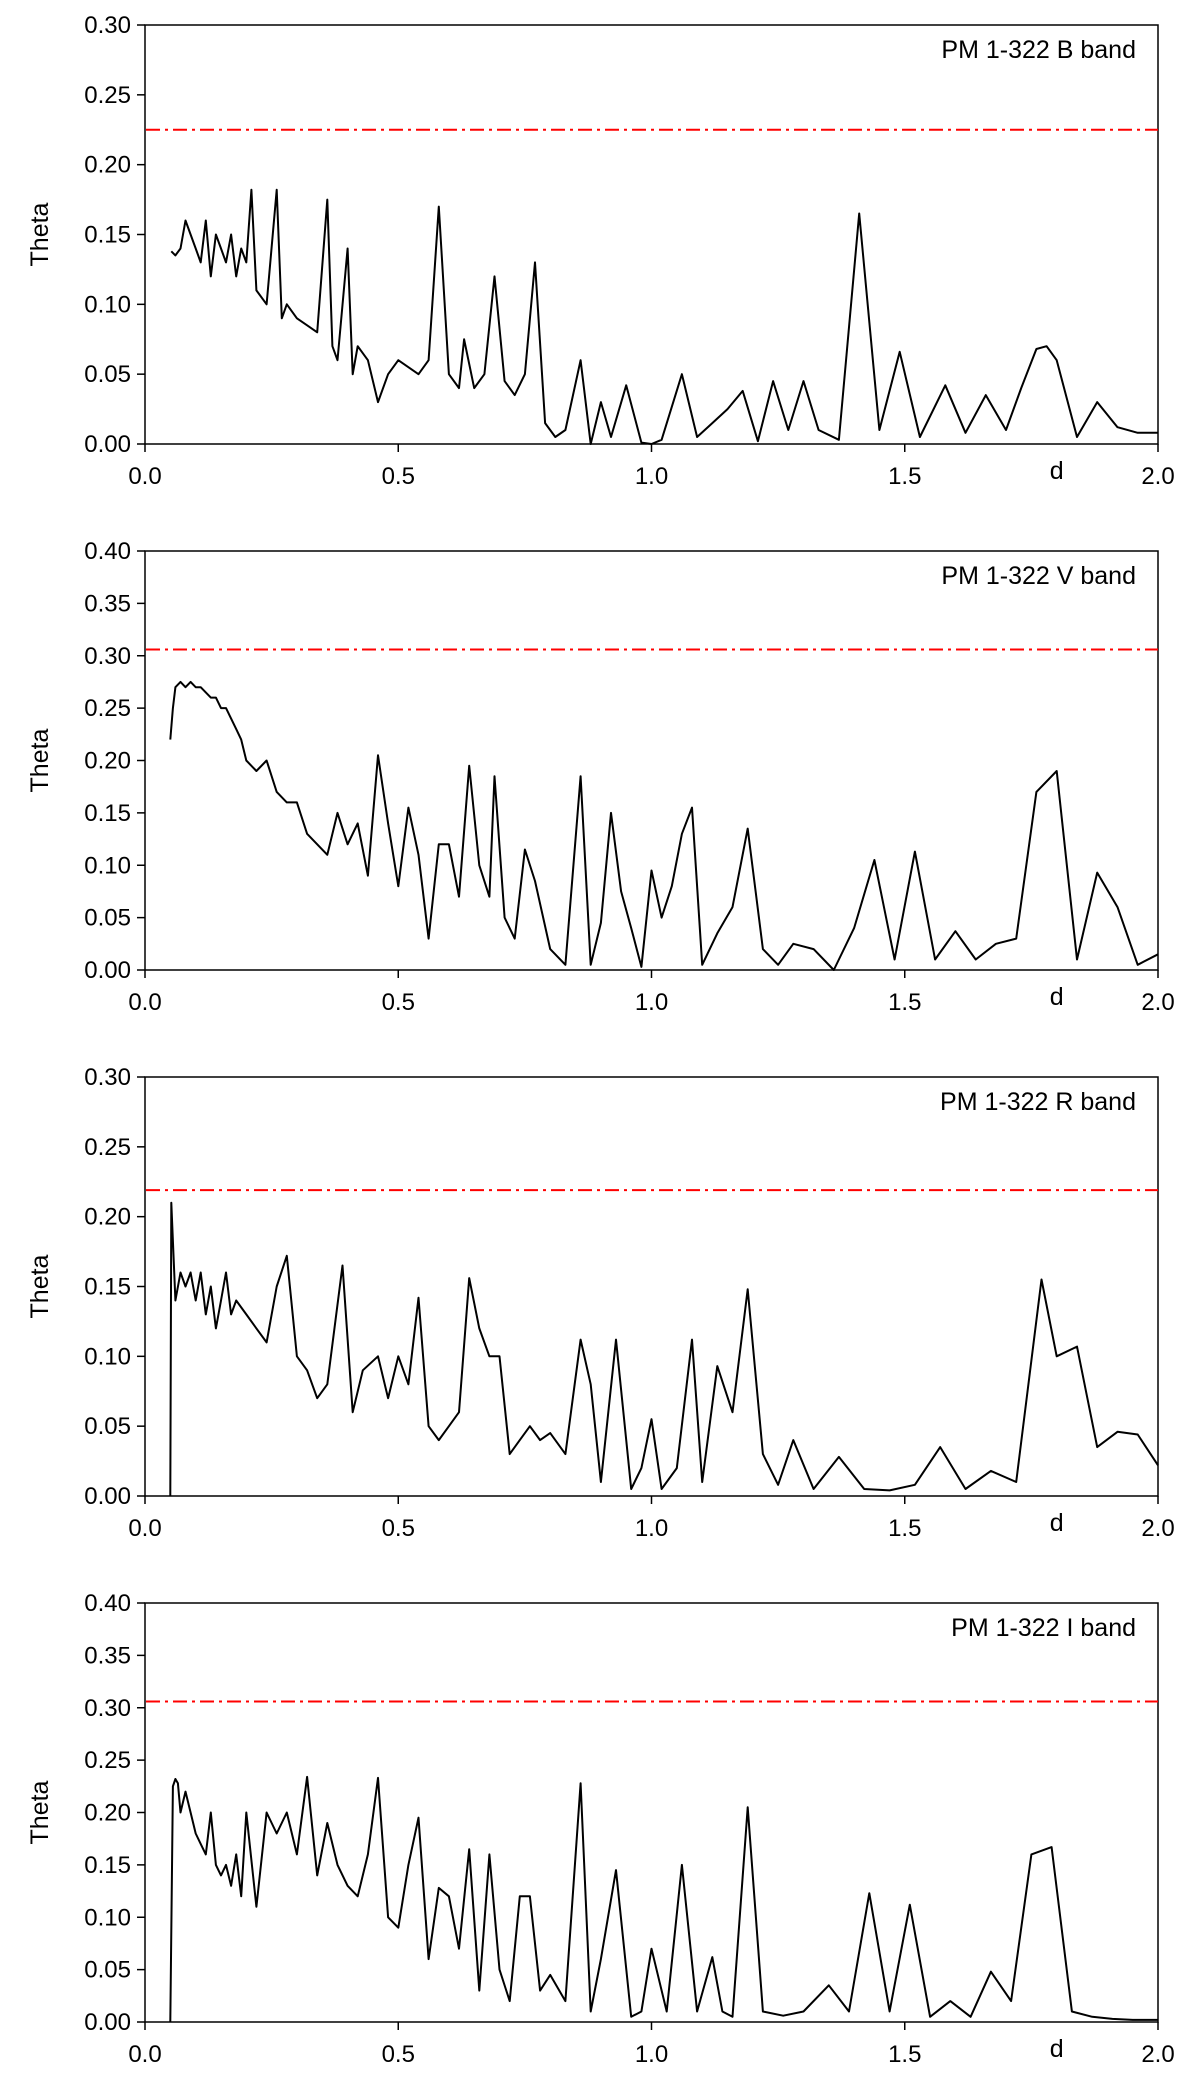 The image size is (1200, 2099). What do you see at coordinates (107, 444) in the screenshot?
I see `b-band-y-tick-label: 0.00` at bounding box center [107, 444].